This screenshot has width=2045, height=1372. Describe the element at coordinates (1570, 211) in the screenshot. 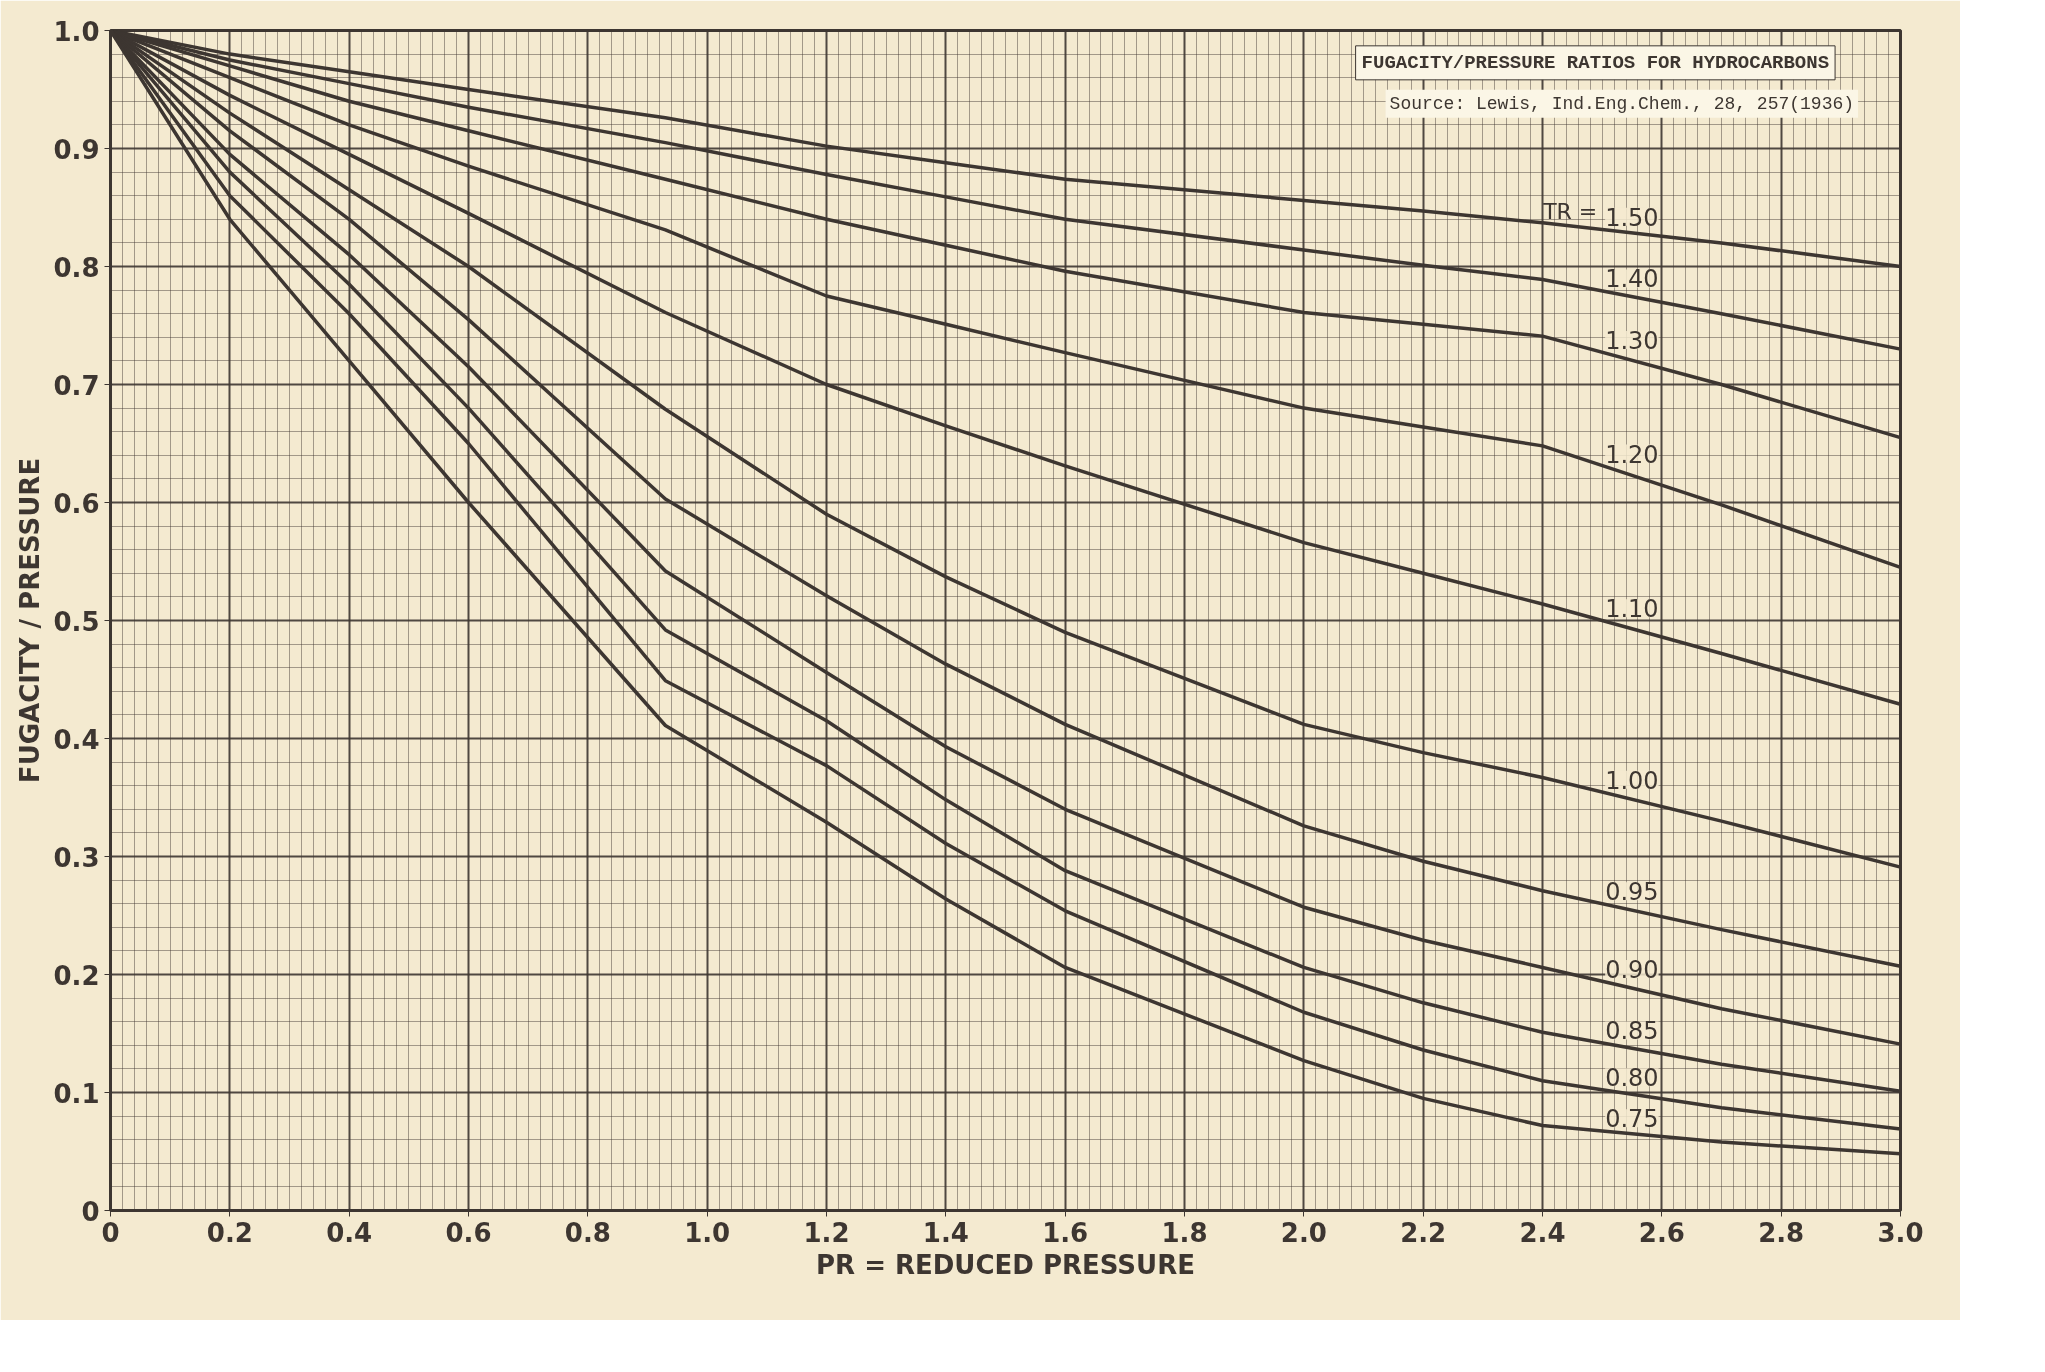

I see `annotation: TR =` at that location.